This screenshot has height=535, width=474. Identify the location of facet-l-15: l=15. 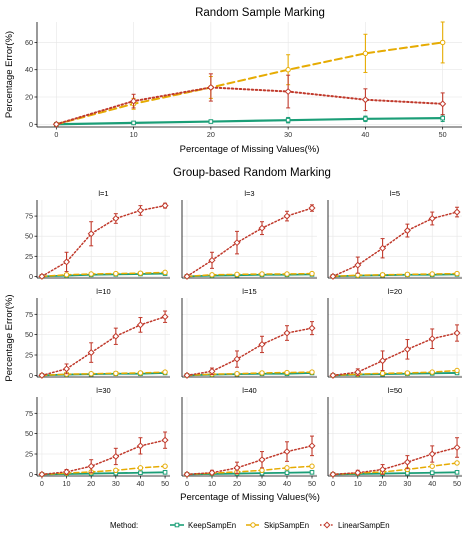
(249, 333).